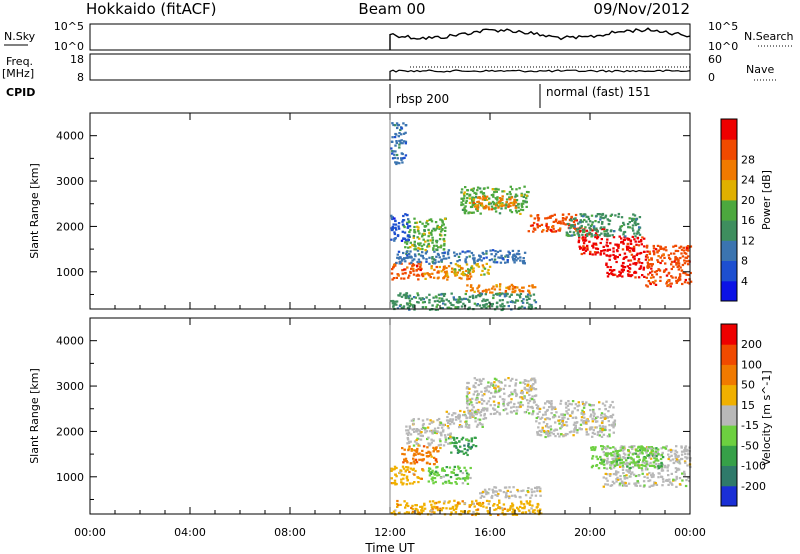 The image size is (800, 554). What do you see at coordinates (389, 68) in the screenshot?
I see `freq-panel: Freq. [MHz] 18 8 60 0 Nave` at bounding box center [389, 68].